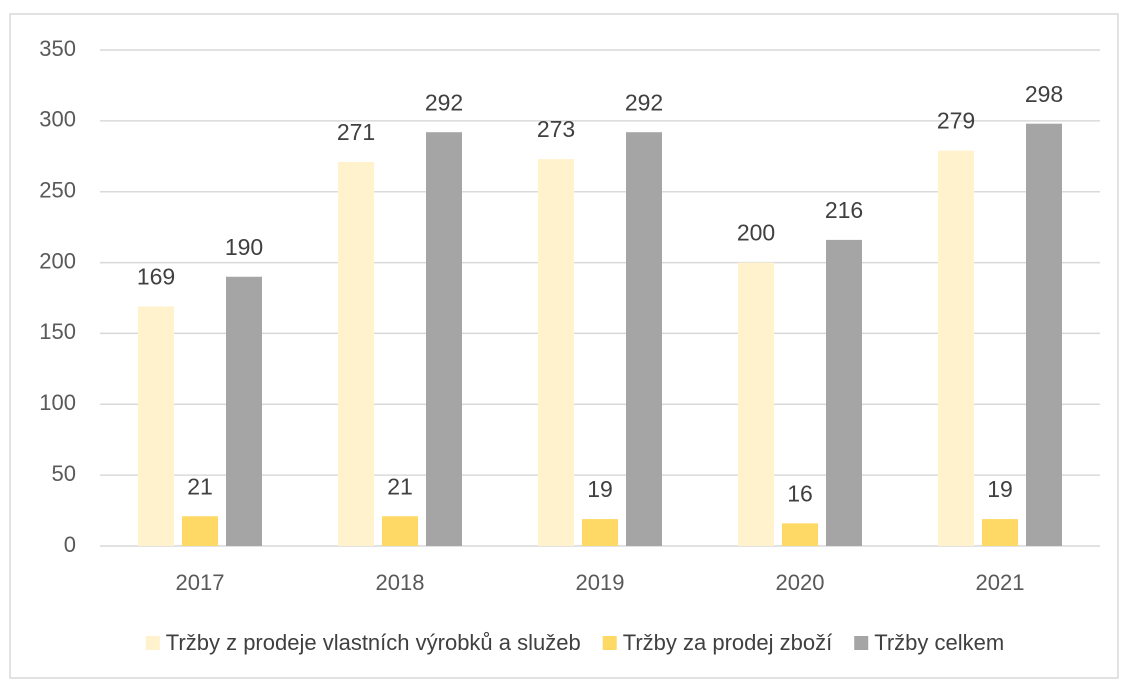 The height and width of the screenshot is (682, 1123). What do you see at coordinates (200, 582) in the screenshot?
I see `x-tick-label: 2017` at bounding box center [200, 582].